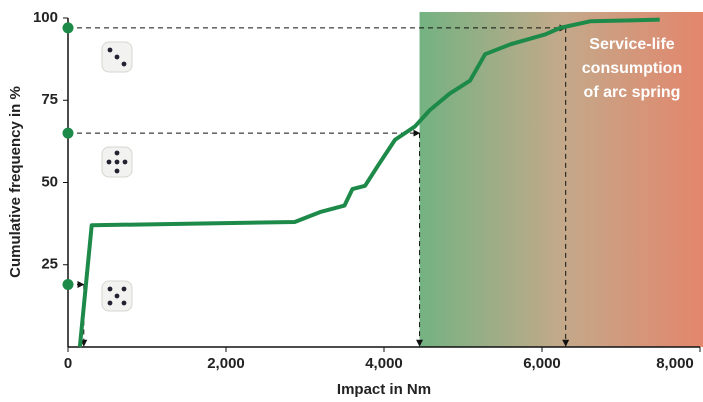 This screenshot has width=703, height=402. I want to click on dice-icons, so click(117, 176).